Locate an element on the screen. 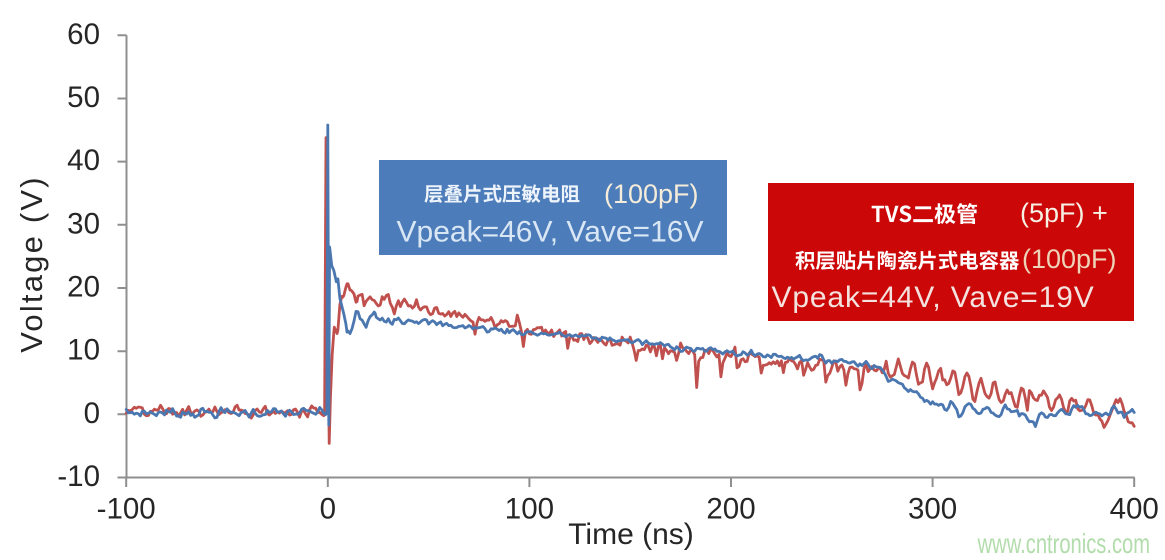 This screenshot has height=560, width=1165. svg-text: Vpeak=46V, Vave=16V is located at coordinates (550, 232).